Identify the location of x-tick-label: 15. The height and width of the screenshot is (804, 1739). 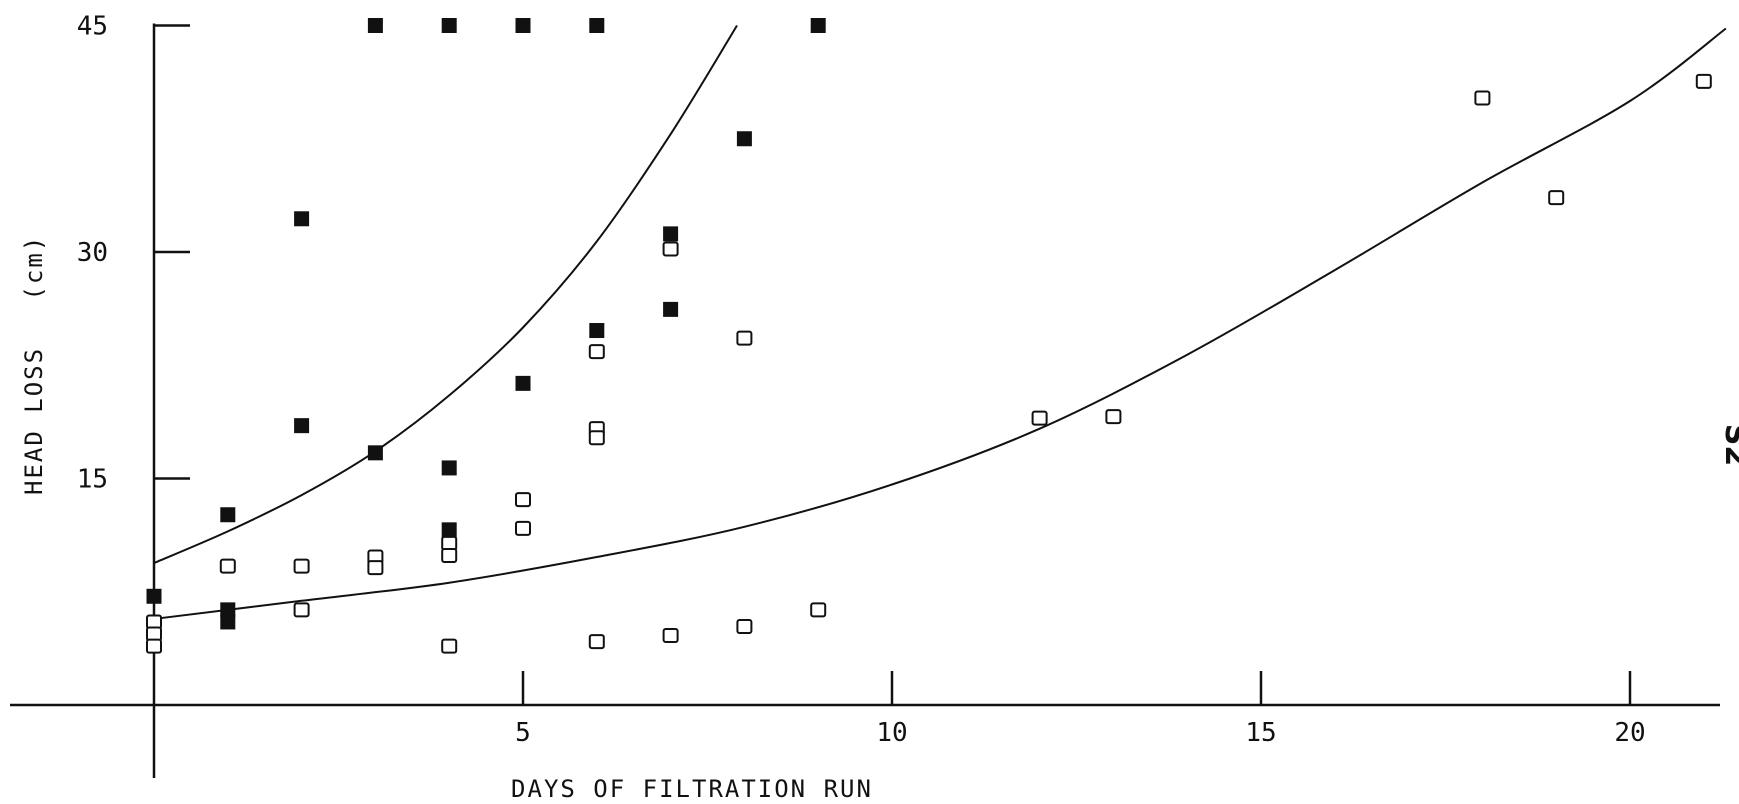
(1260, 733).